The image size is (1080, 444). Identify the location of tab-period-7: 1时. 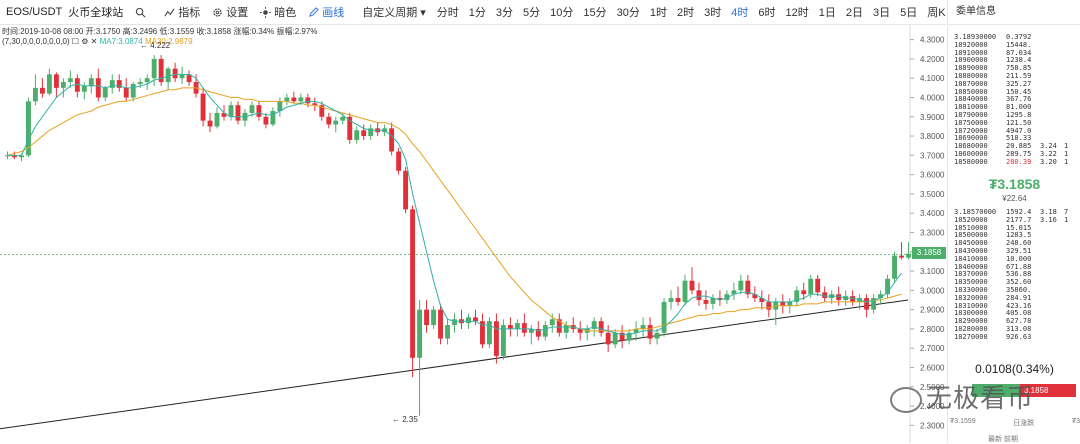
(658, 13).